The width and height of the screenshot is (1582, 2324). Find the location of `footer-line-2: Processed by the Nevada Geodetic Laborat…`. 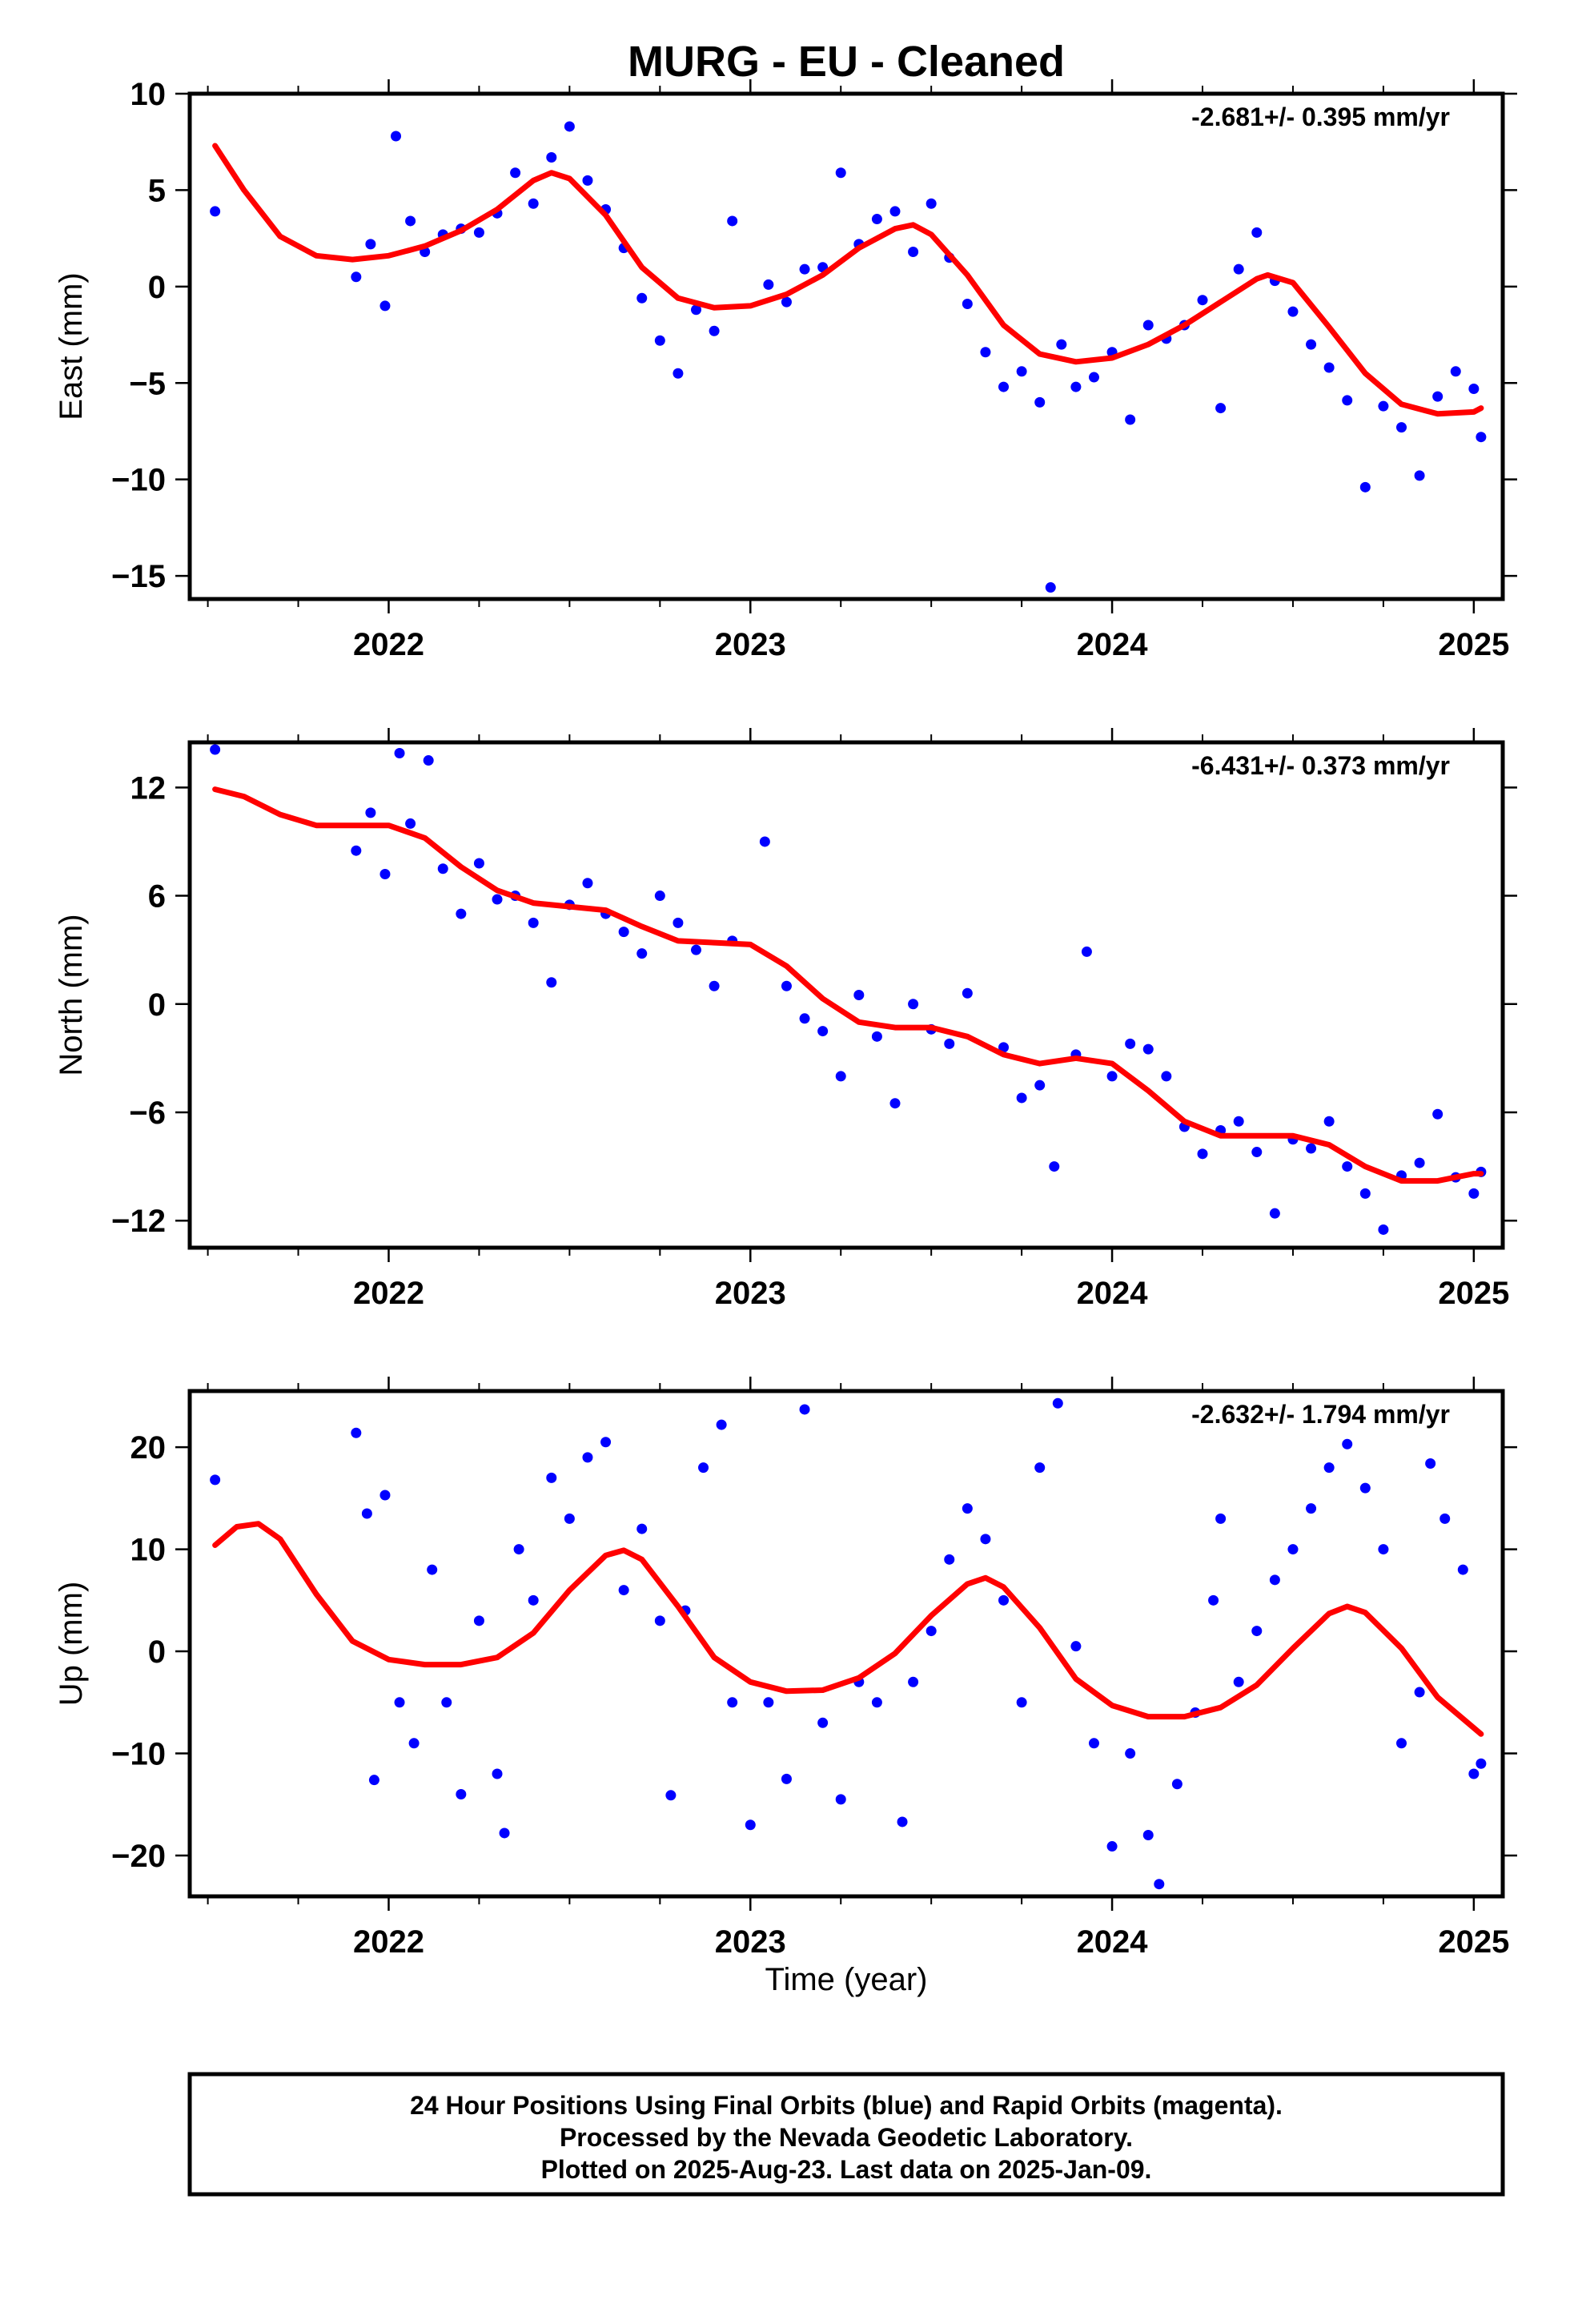

footer-line-2: Processed by the Nevada Geodetic Laborat… is located at coordinates (847, 2137).